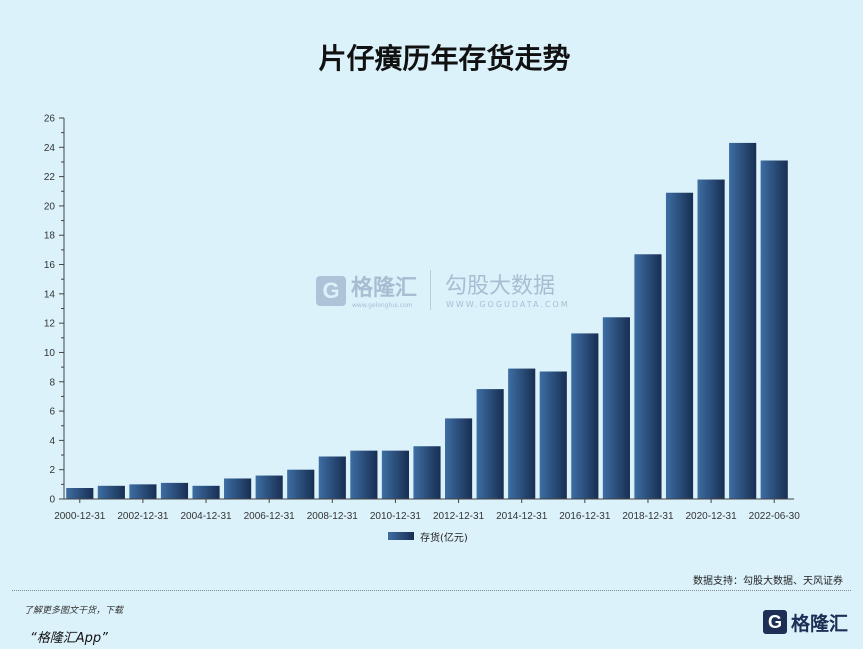 This screenshot has height=649, width=863. I want to click on watermark-url: www.gelonghui.com, so click(382, 305).